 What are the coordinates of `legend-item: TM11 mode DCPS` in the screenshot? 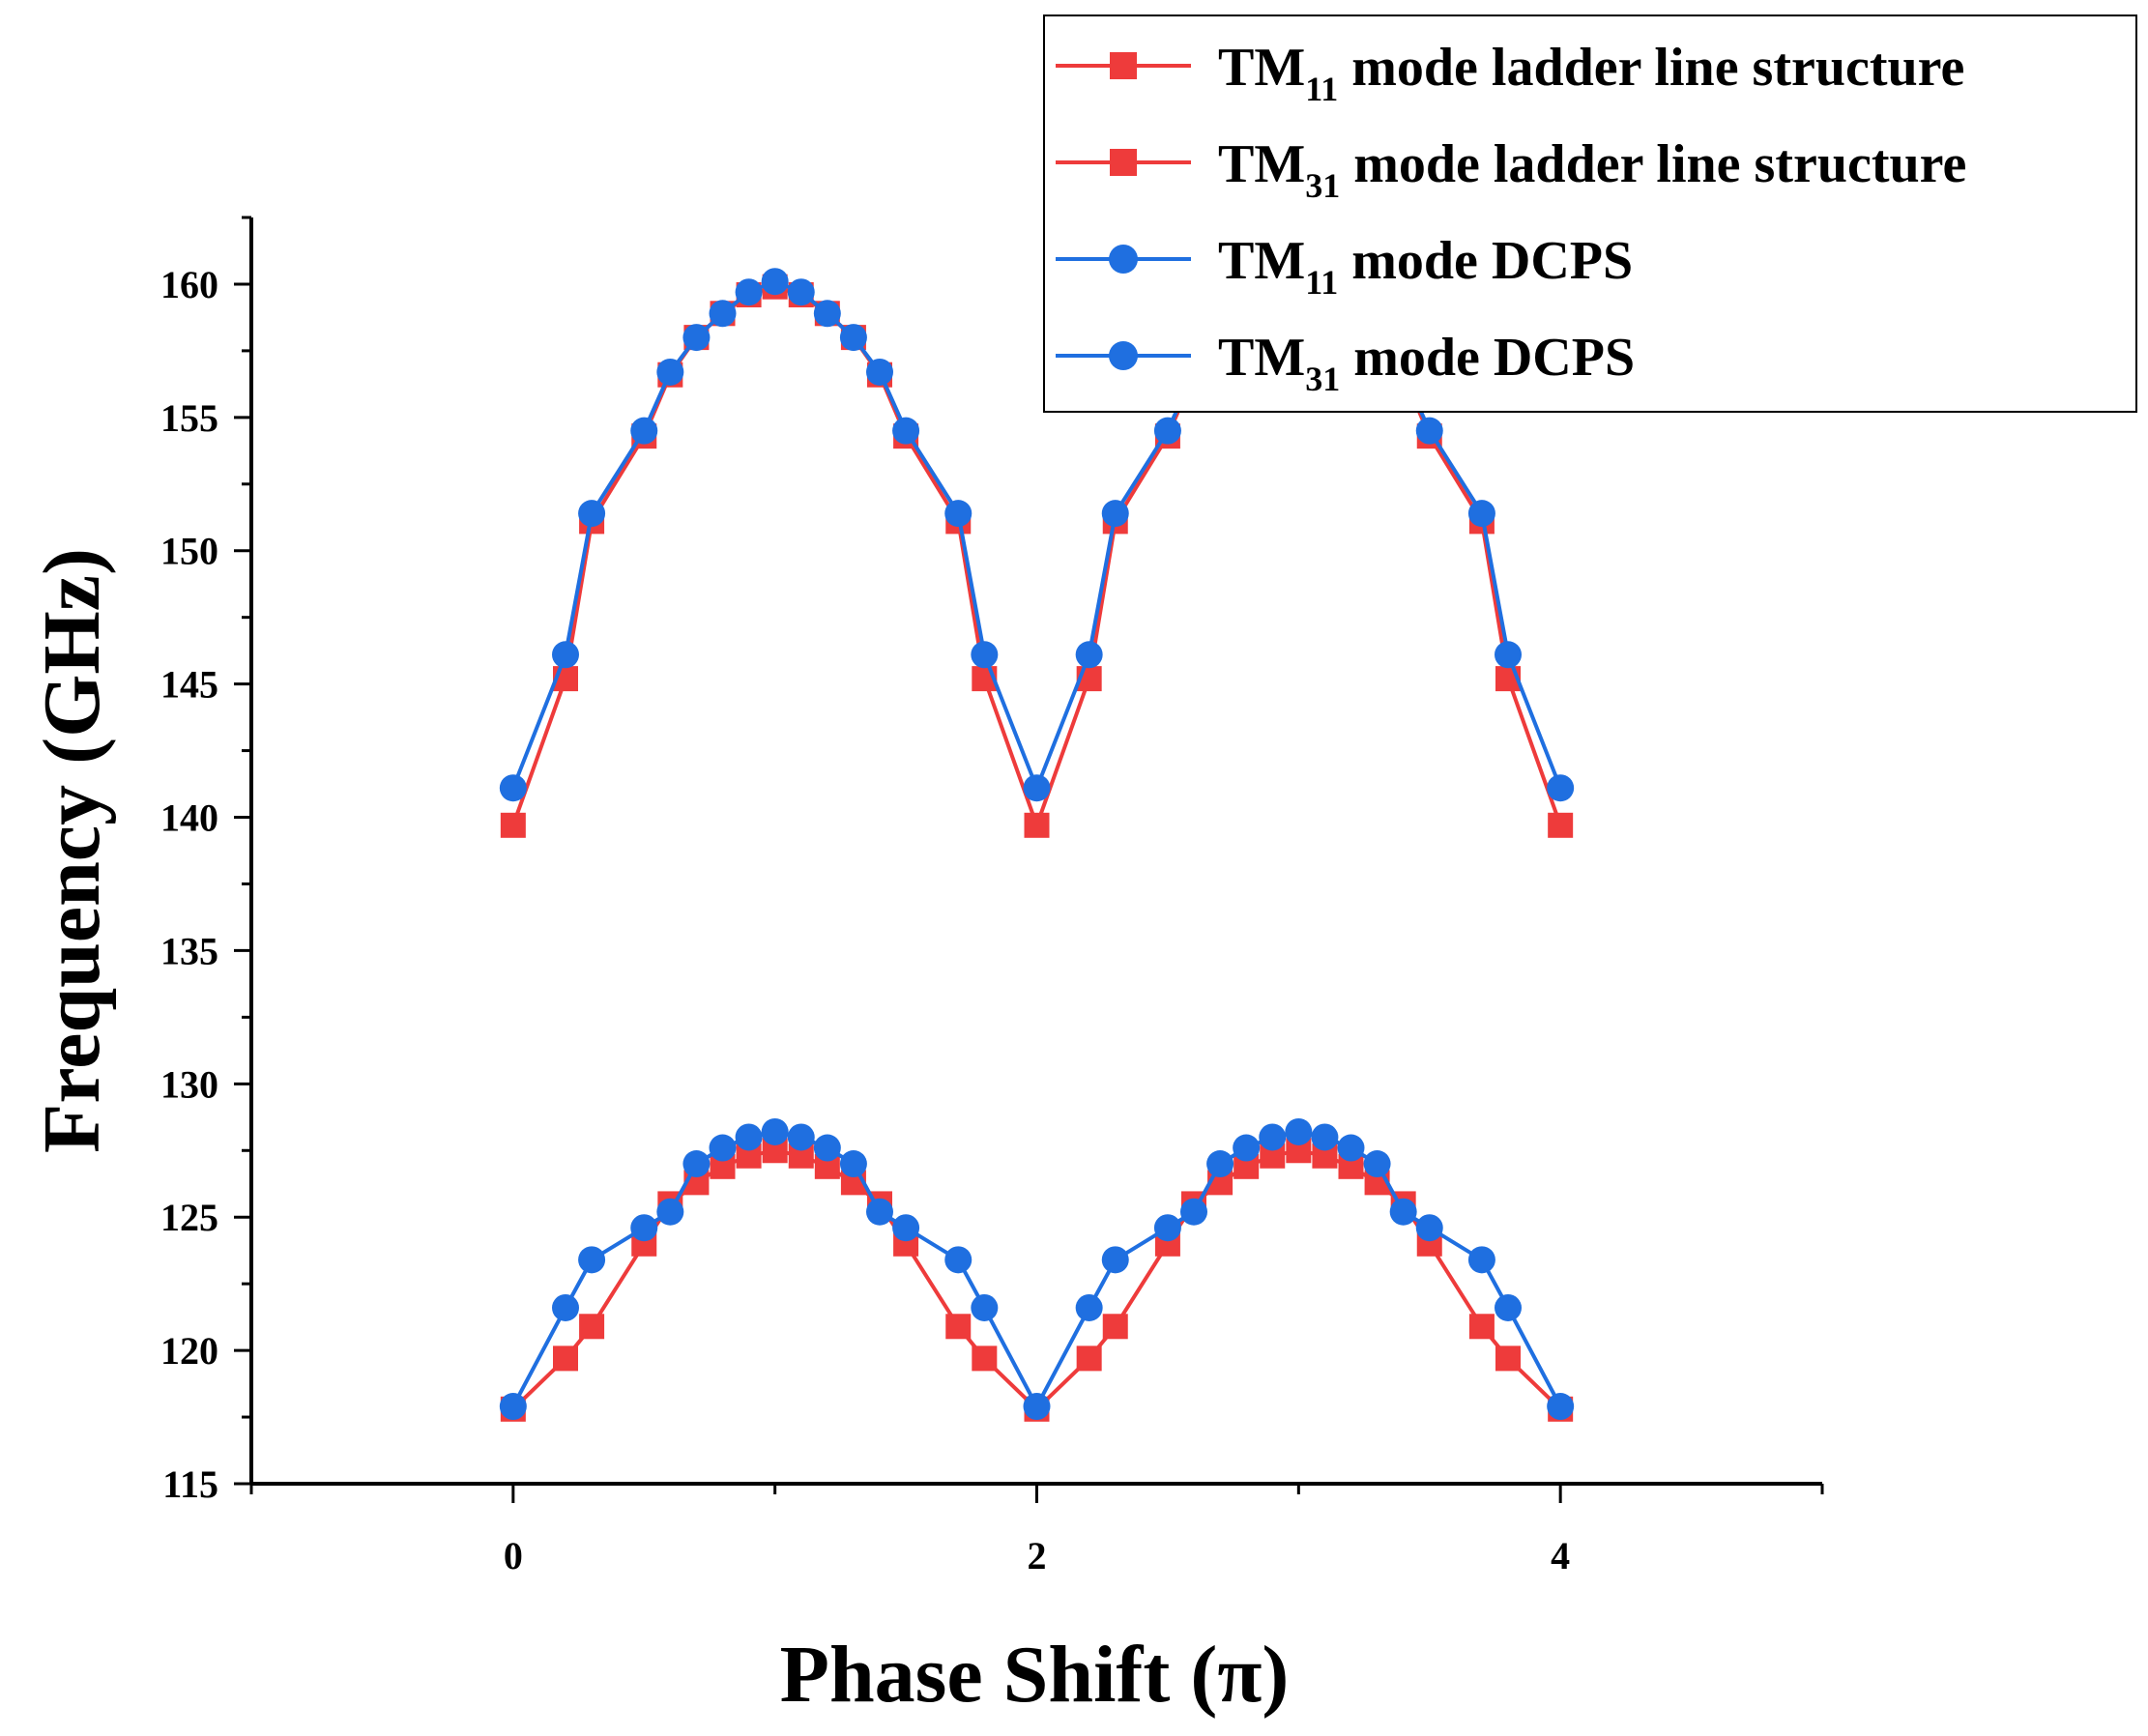 It's located at (1344, 266).